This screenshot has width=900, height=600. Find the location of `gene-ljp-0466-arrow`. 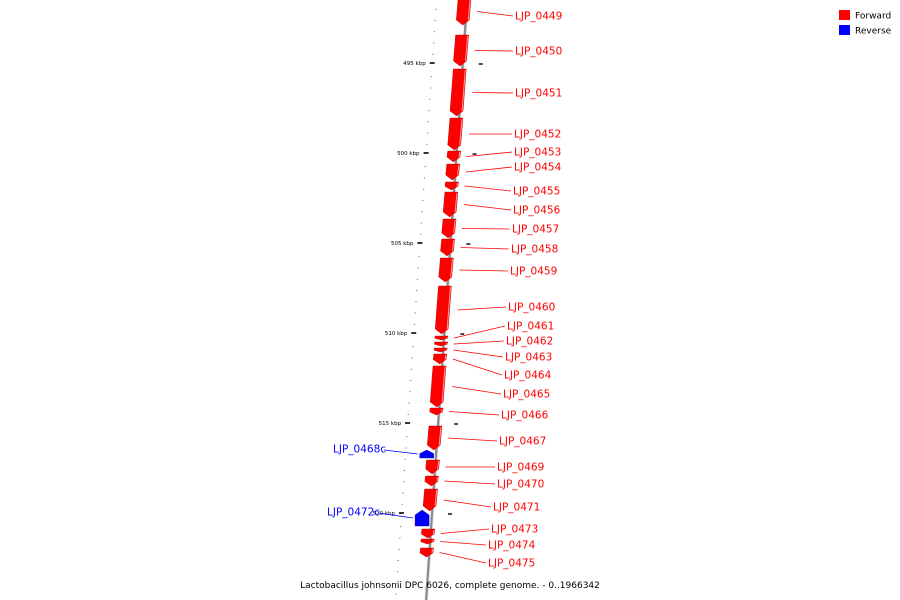

gene-ljp-0466-arrow is located at coordinates (436, 411).